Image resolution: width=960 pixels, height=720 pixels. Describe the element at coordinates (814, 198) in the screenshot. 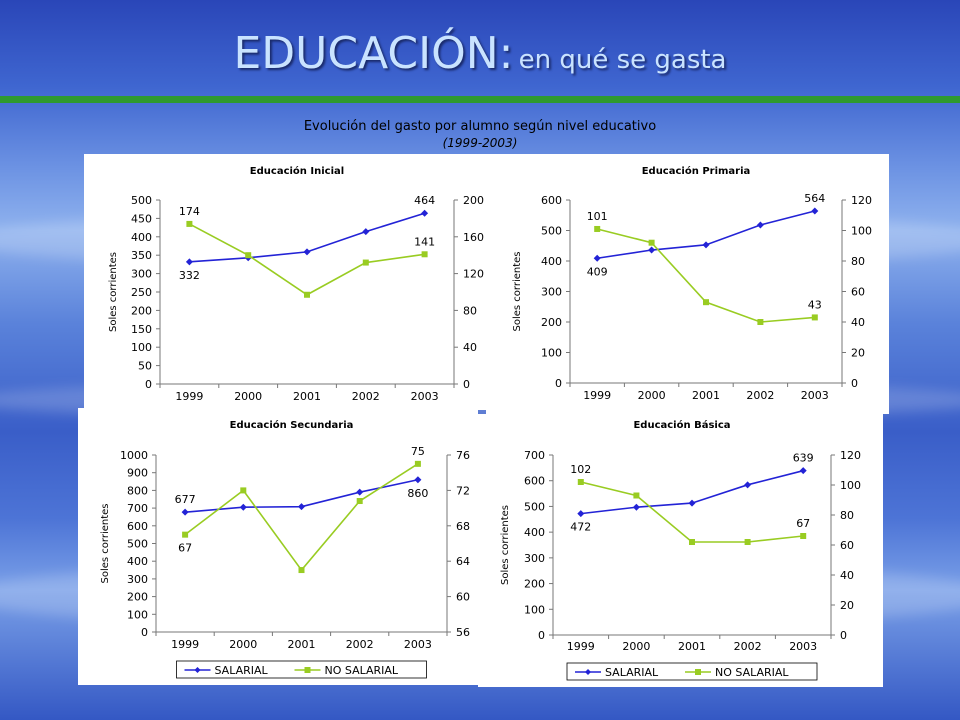

I see `data-label: 564` at that location.